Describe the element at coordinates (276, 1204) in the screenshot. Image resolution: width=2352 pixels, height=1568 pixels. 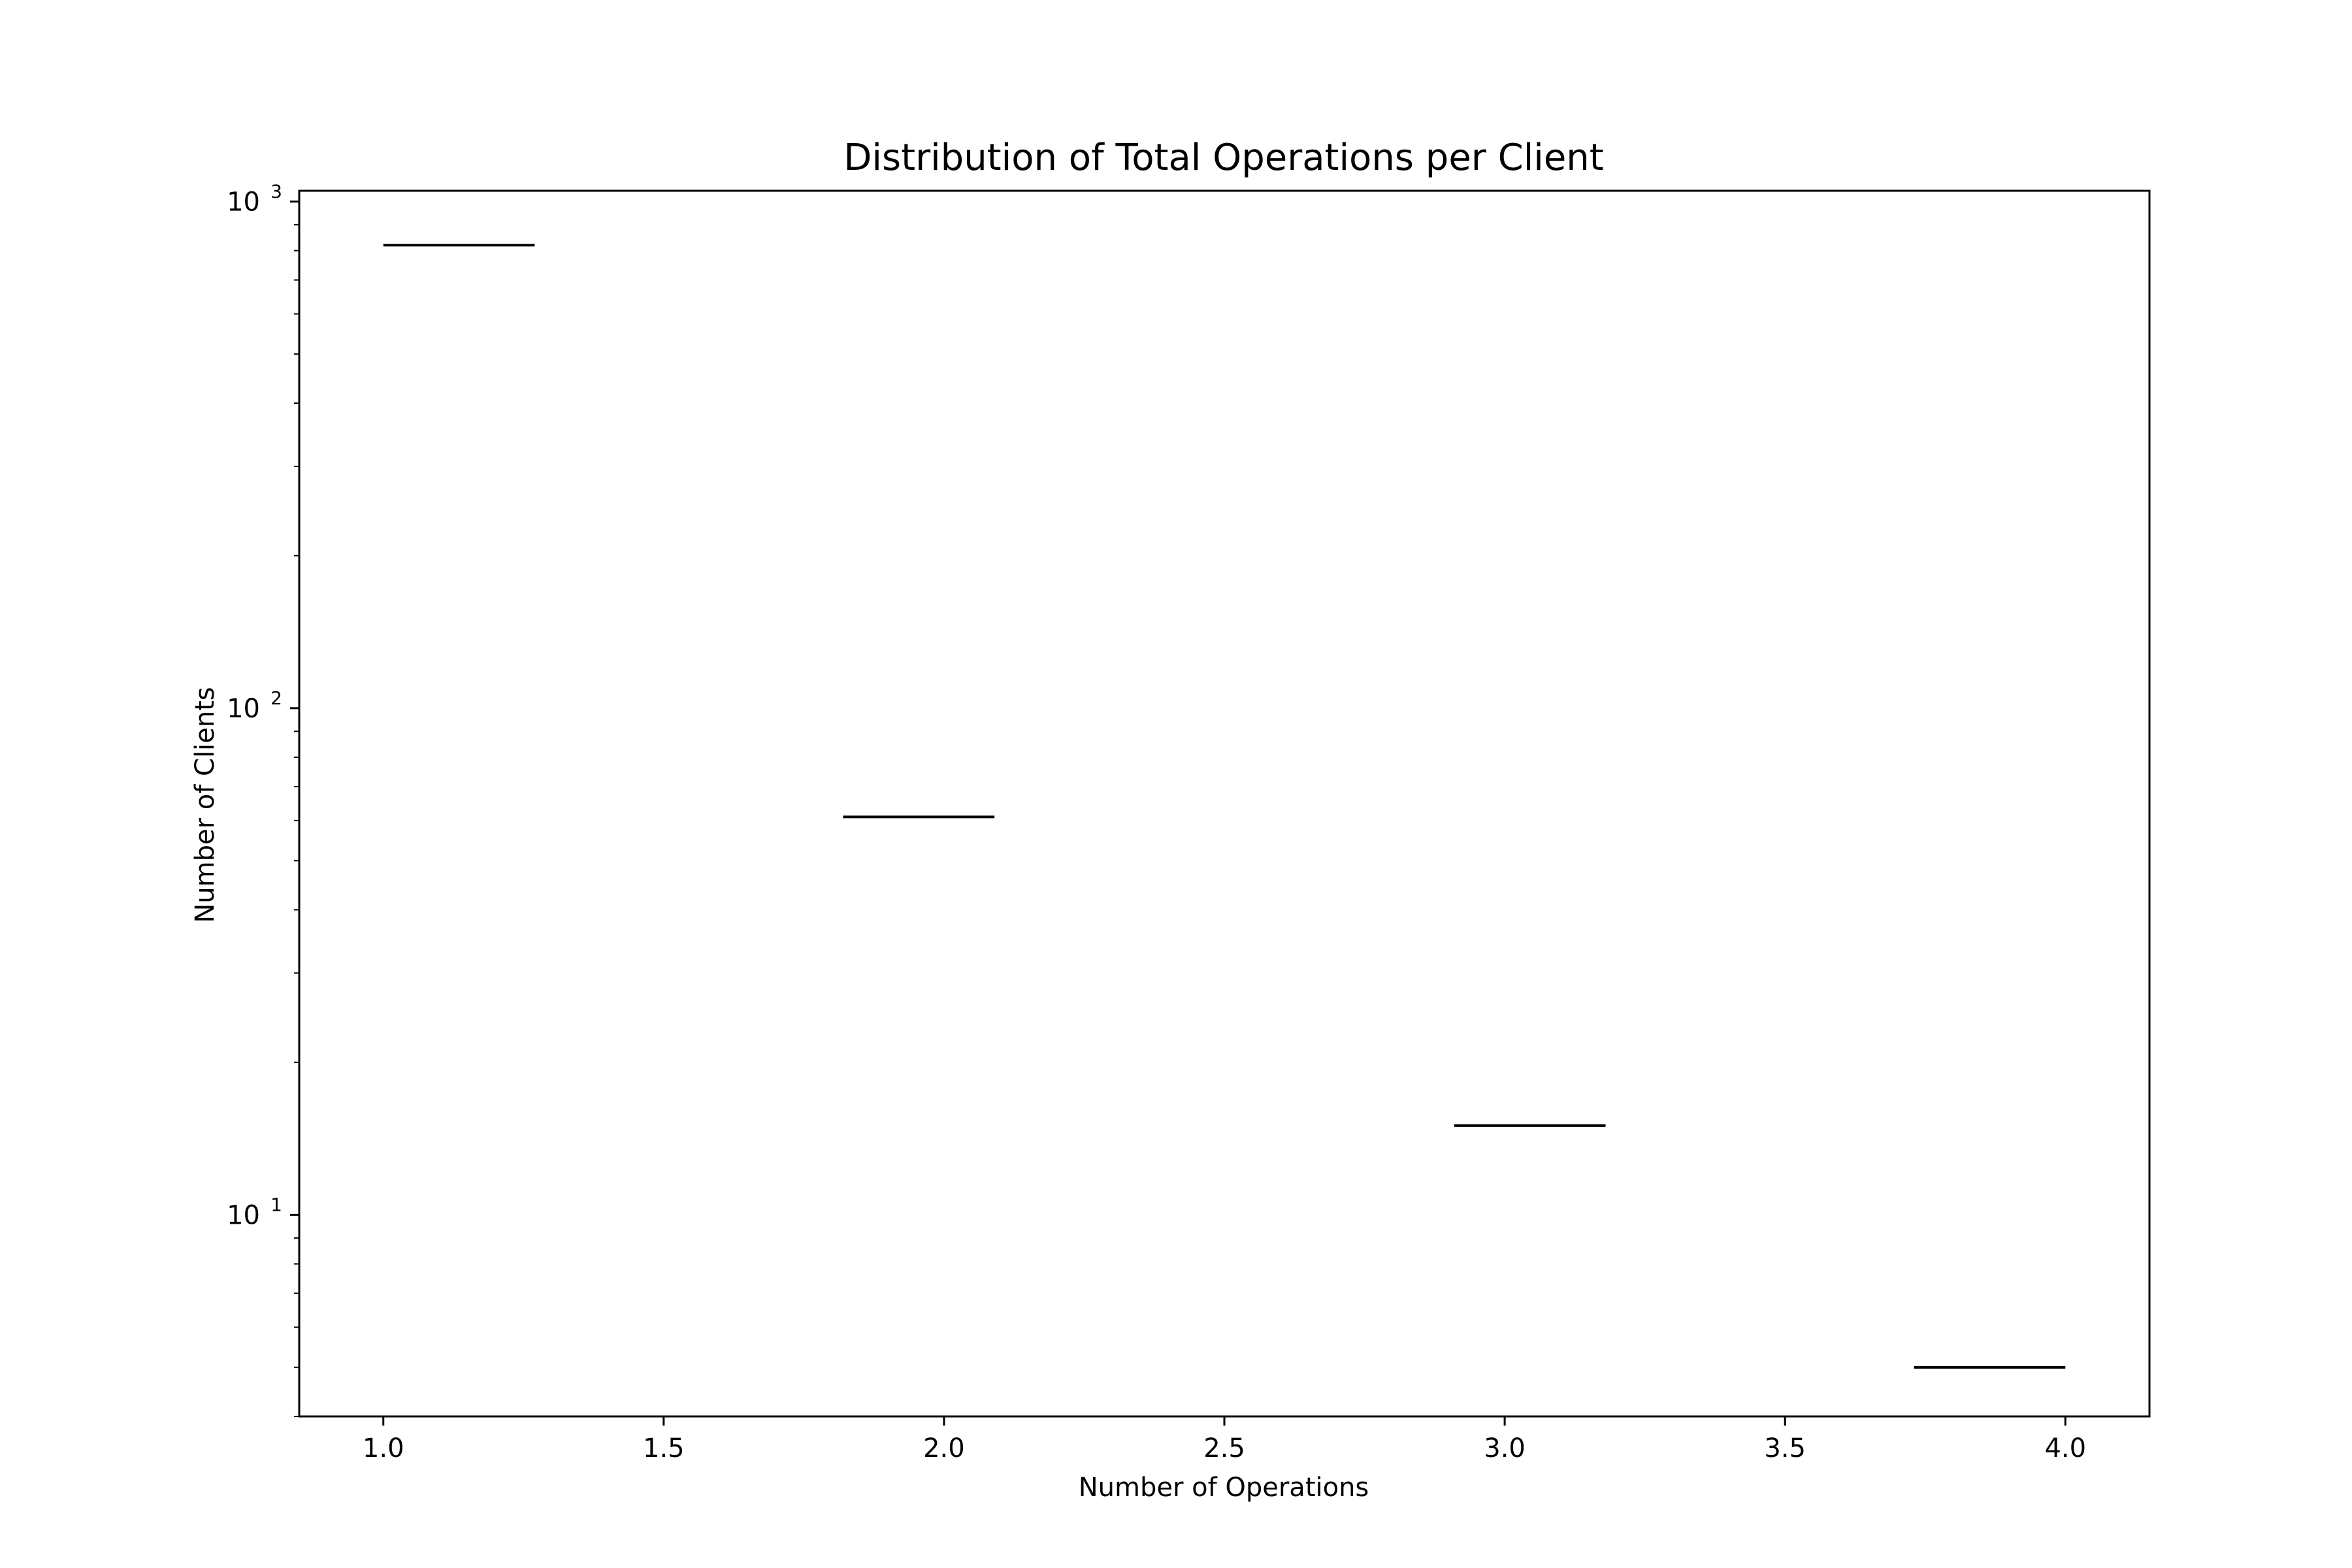
I see `y-tick-exponent: 1` at that location.